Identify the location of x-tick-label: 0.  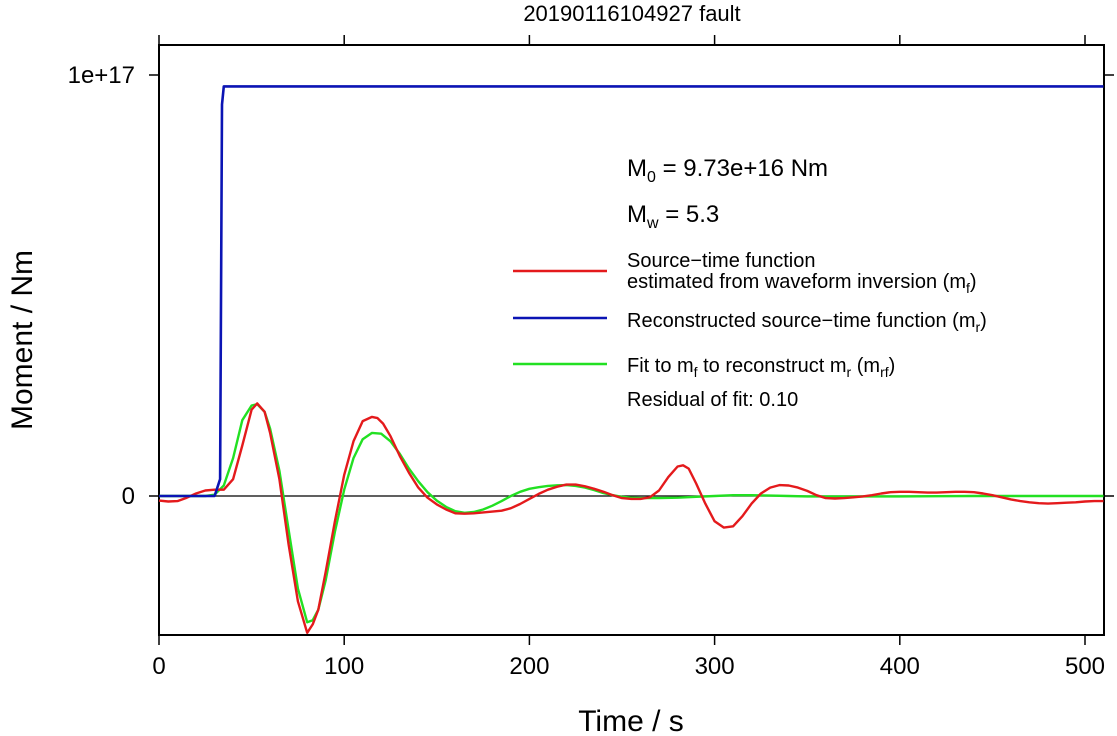
(158, 666).